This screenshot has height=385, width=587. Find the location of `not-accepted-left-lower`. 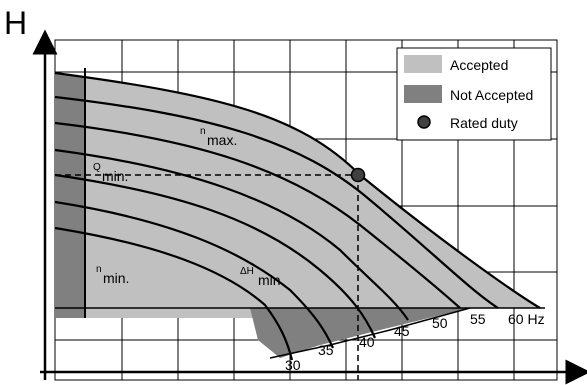

not-accepted-left-lower is located at coordinates (70, 307).